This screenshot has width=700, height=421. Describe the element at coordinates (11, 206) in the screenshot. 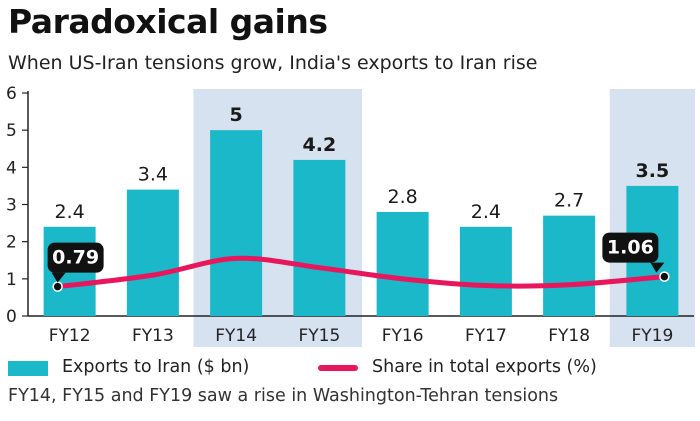

I see `y-tick-label: 3` at that location.